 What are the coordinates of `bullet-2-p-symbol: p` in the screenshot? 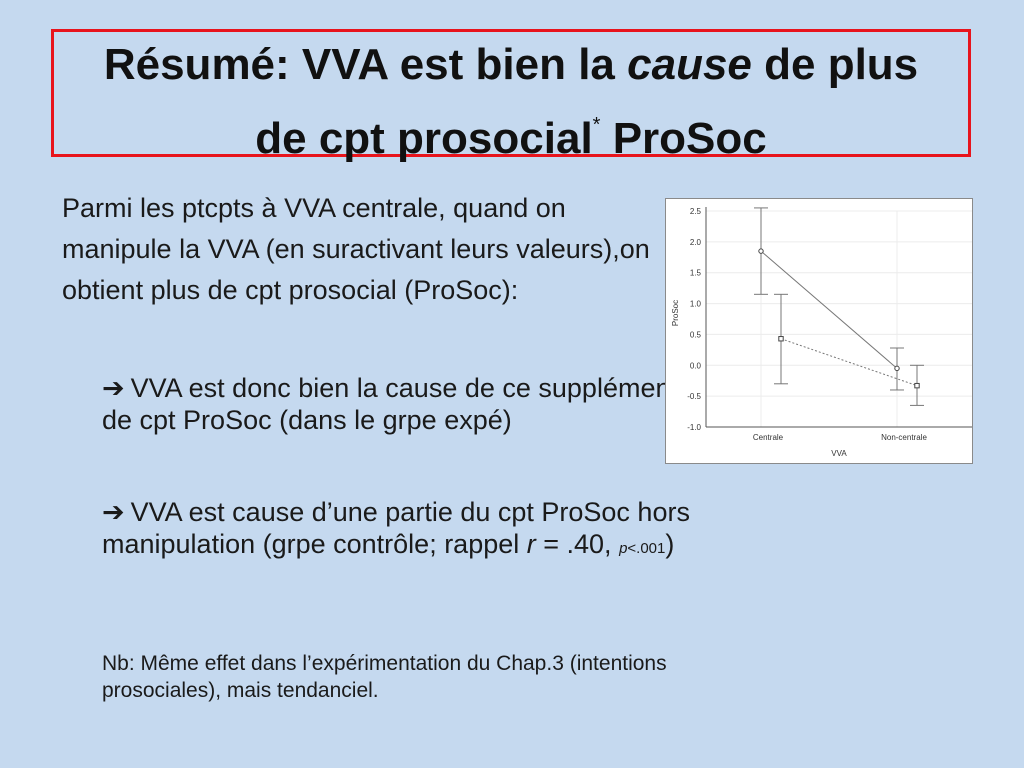 It's located at (623, 548).